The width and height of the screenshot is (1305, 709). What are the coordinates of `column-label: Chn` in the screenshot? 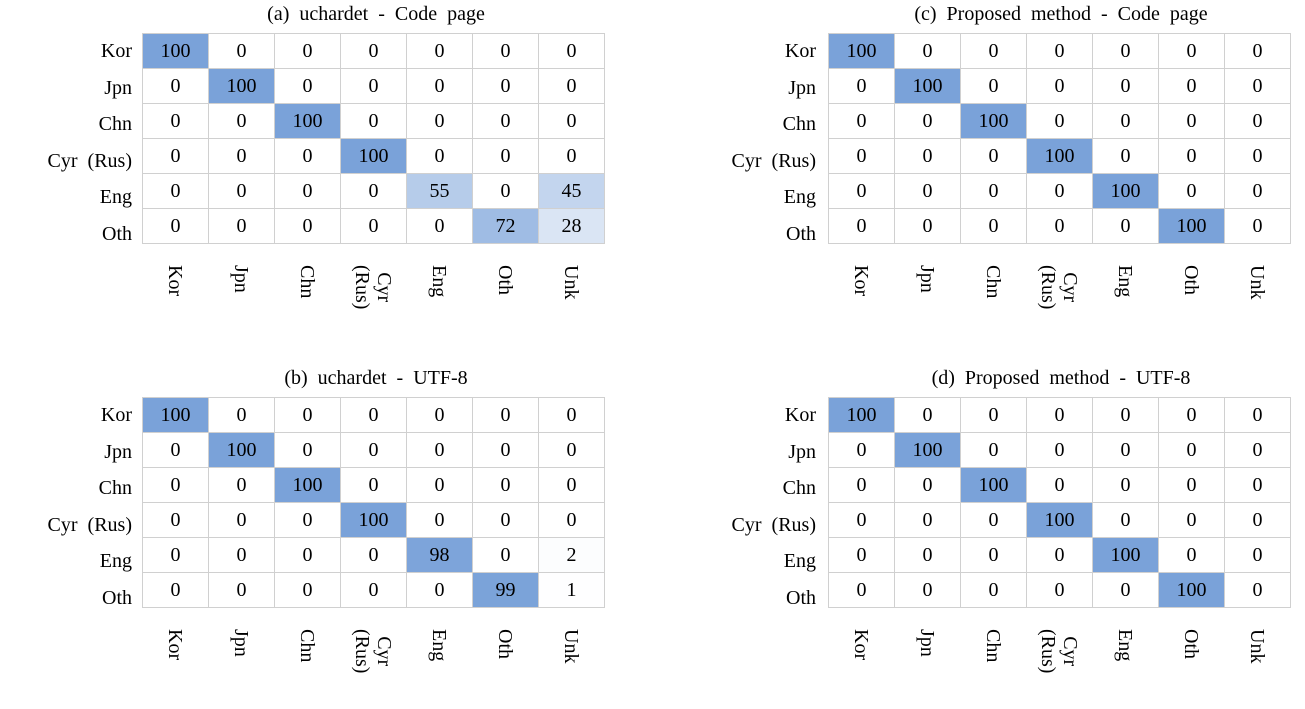 It's located at (993, 659).